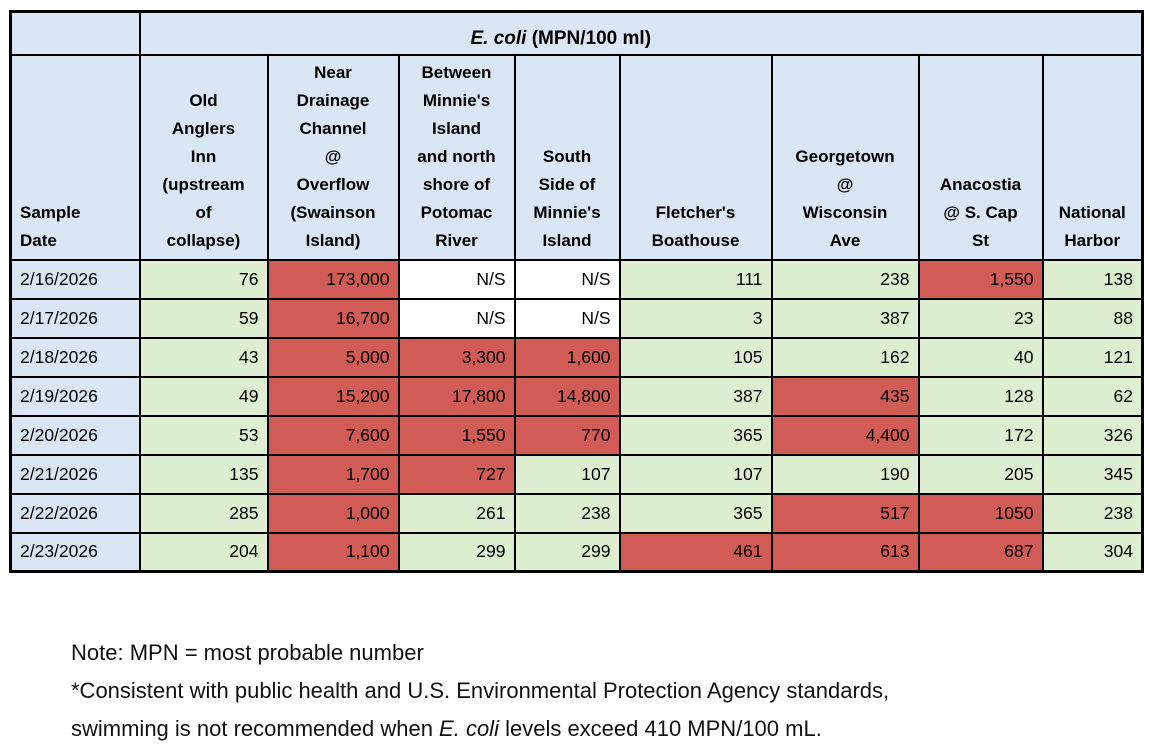 The height and width of the screenshot is (748, 1150). Describe the element at coordinates (695, 318) in the screenshot. I see `value-cell: 3` at that location.